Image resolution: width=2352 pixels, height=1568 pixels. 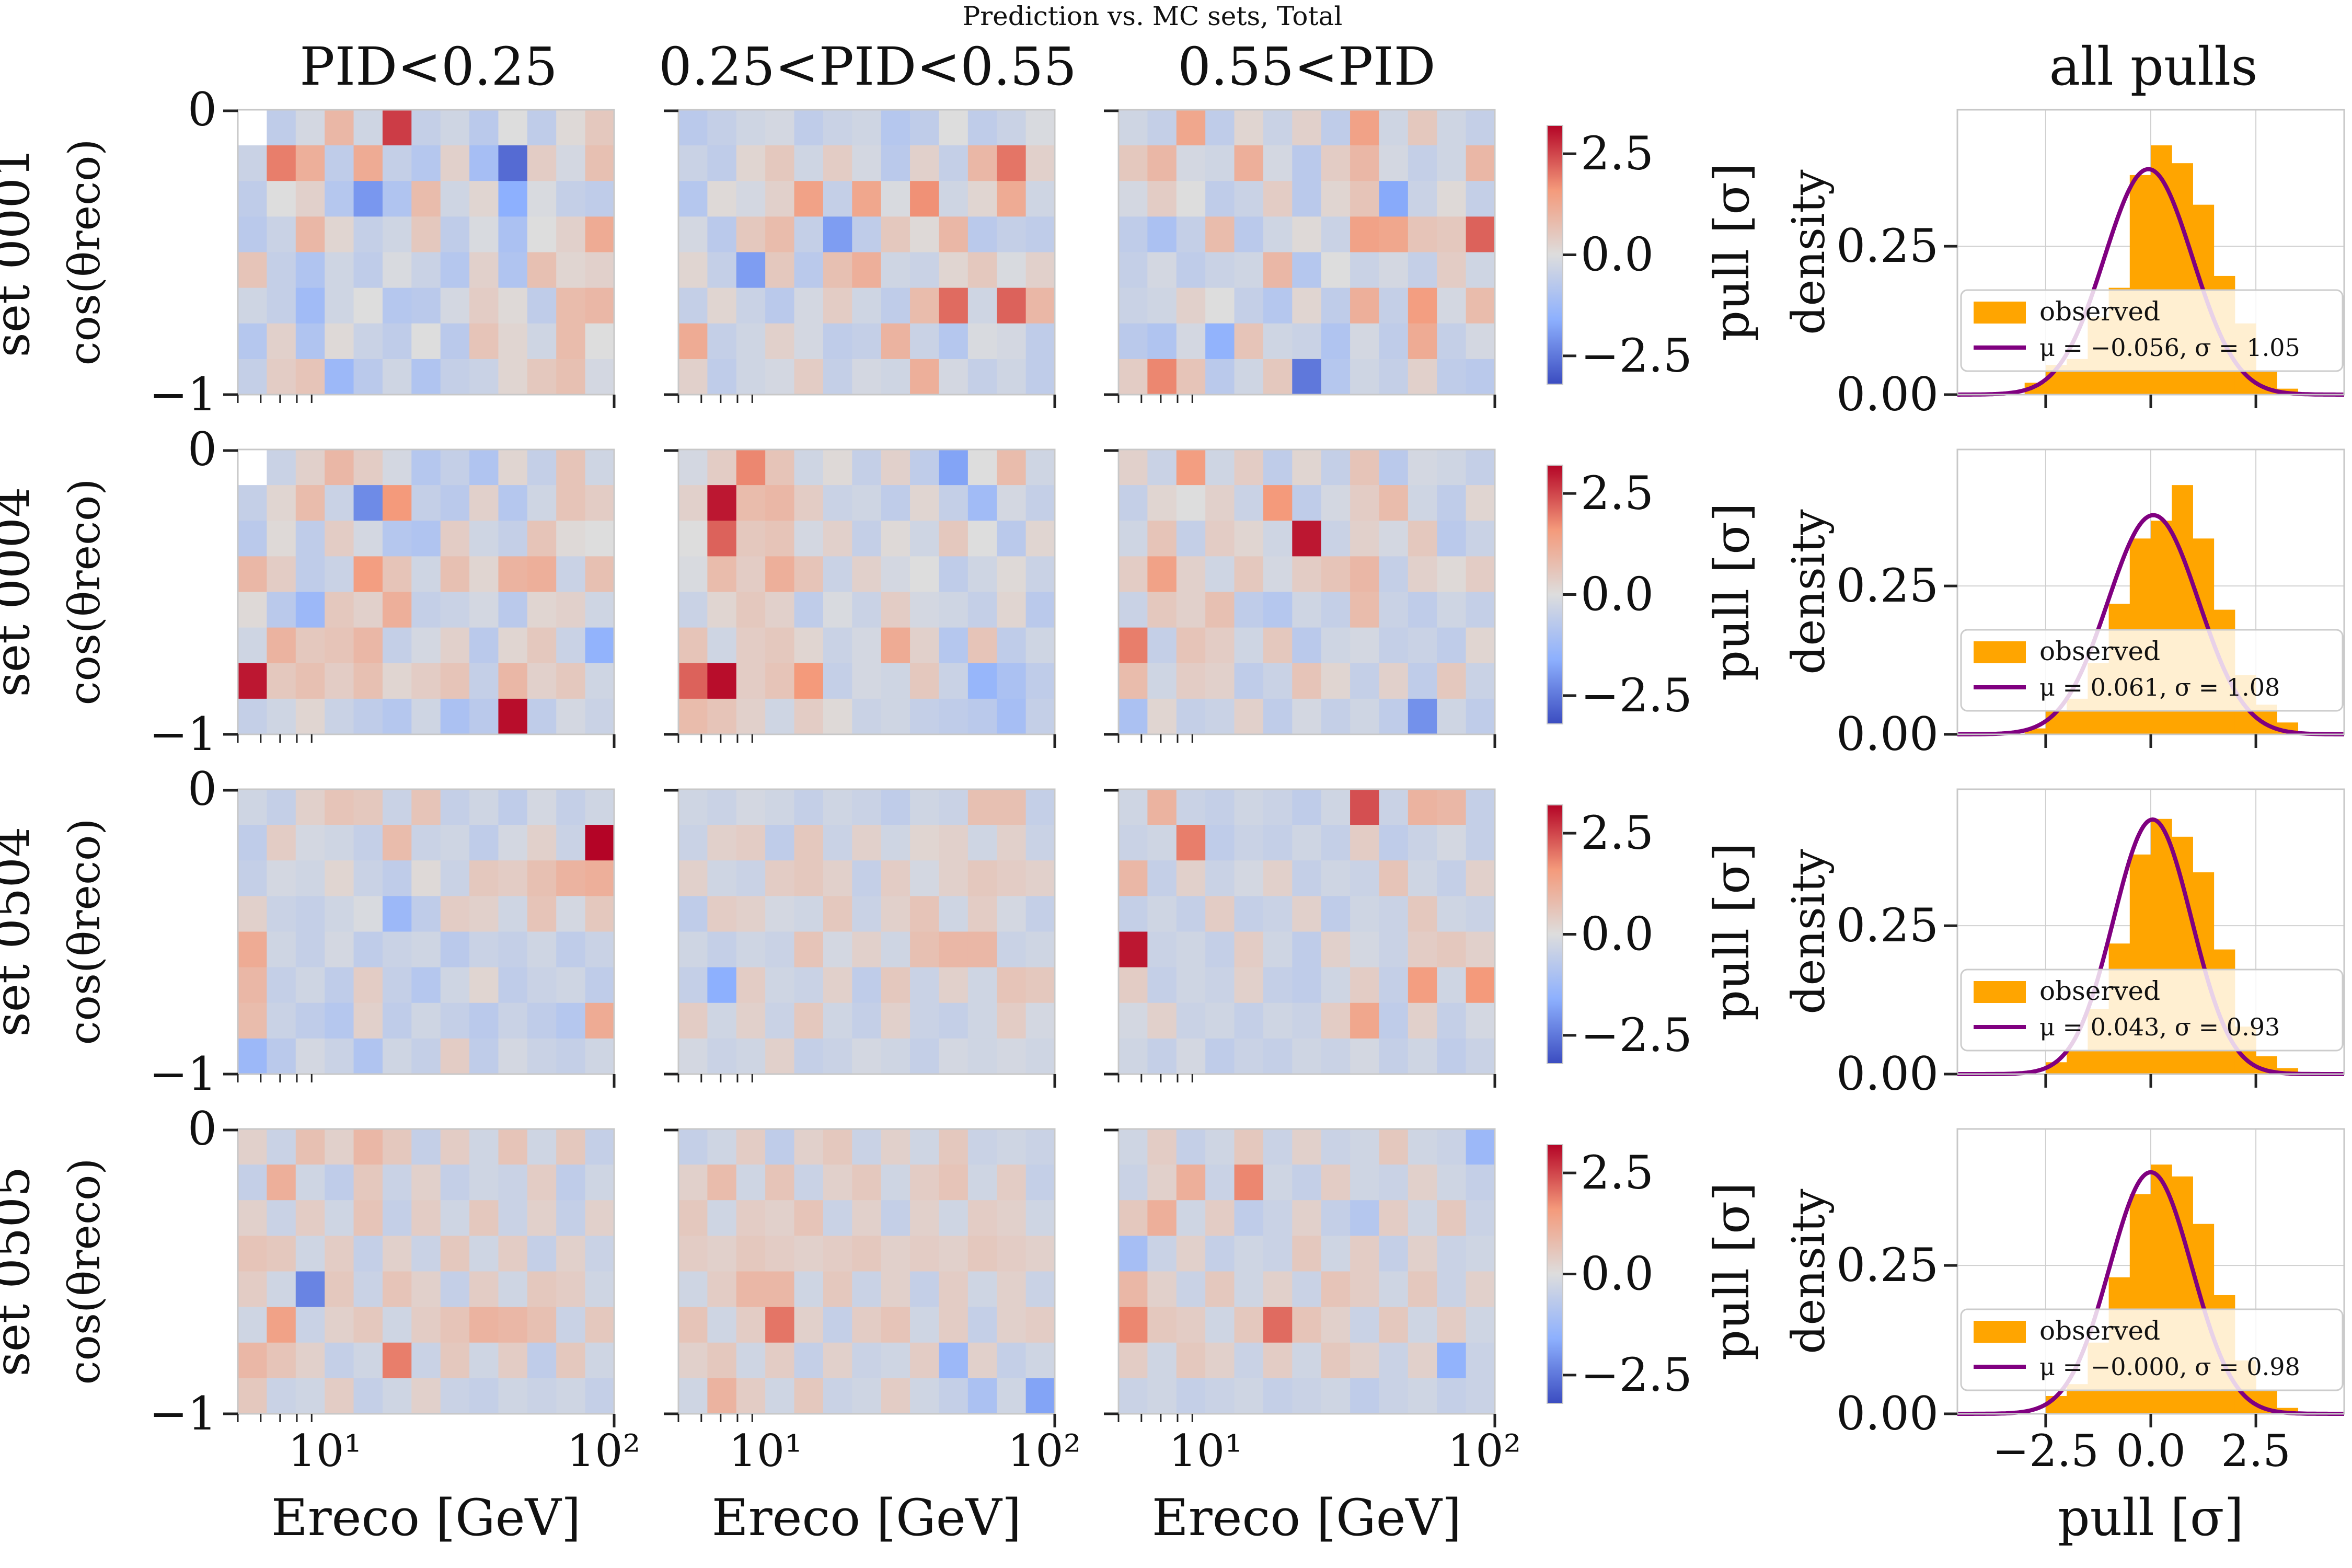 I want to click on heatmap-panel: 0 −1, so click(x=382, y=591).